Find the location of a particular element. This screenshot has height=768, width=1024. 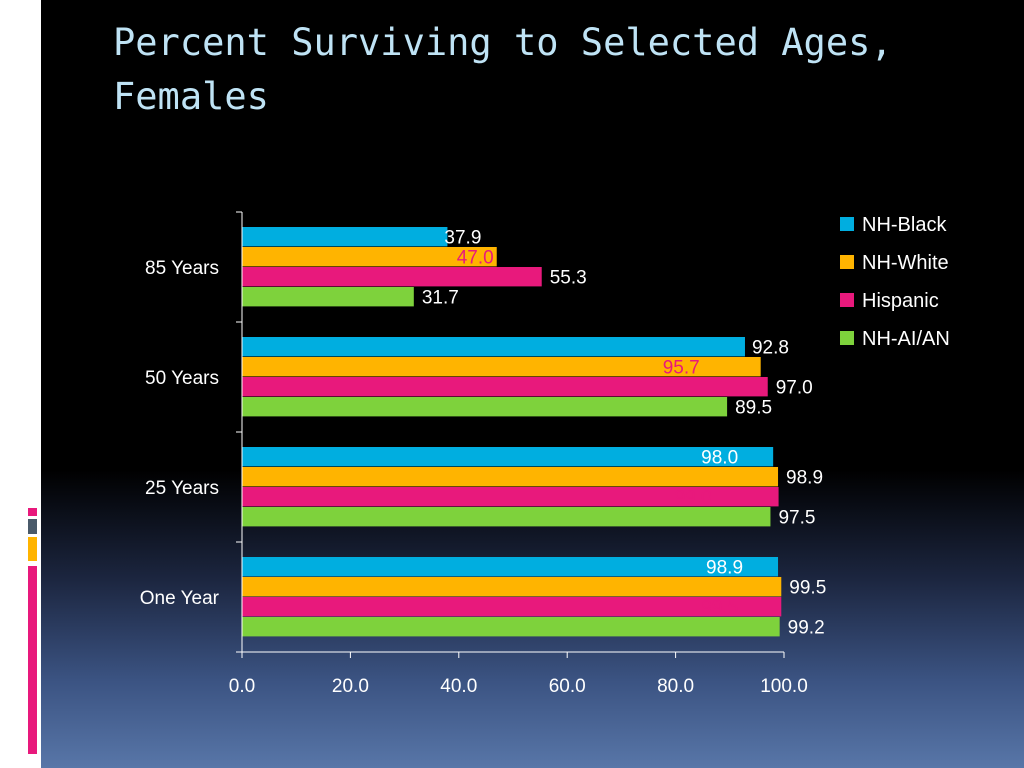

data-label-nh-black-85-years: 37.9 is located at coordinates (462, 238).